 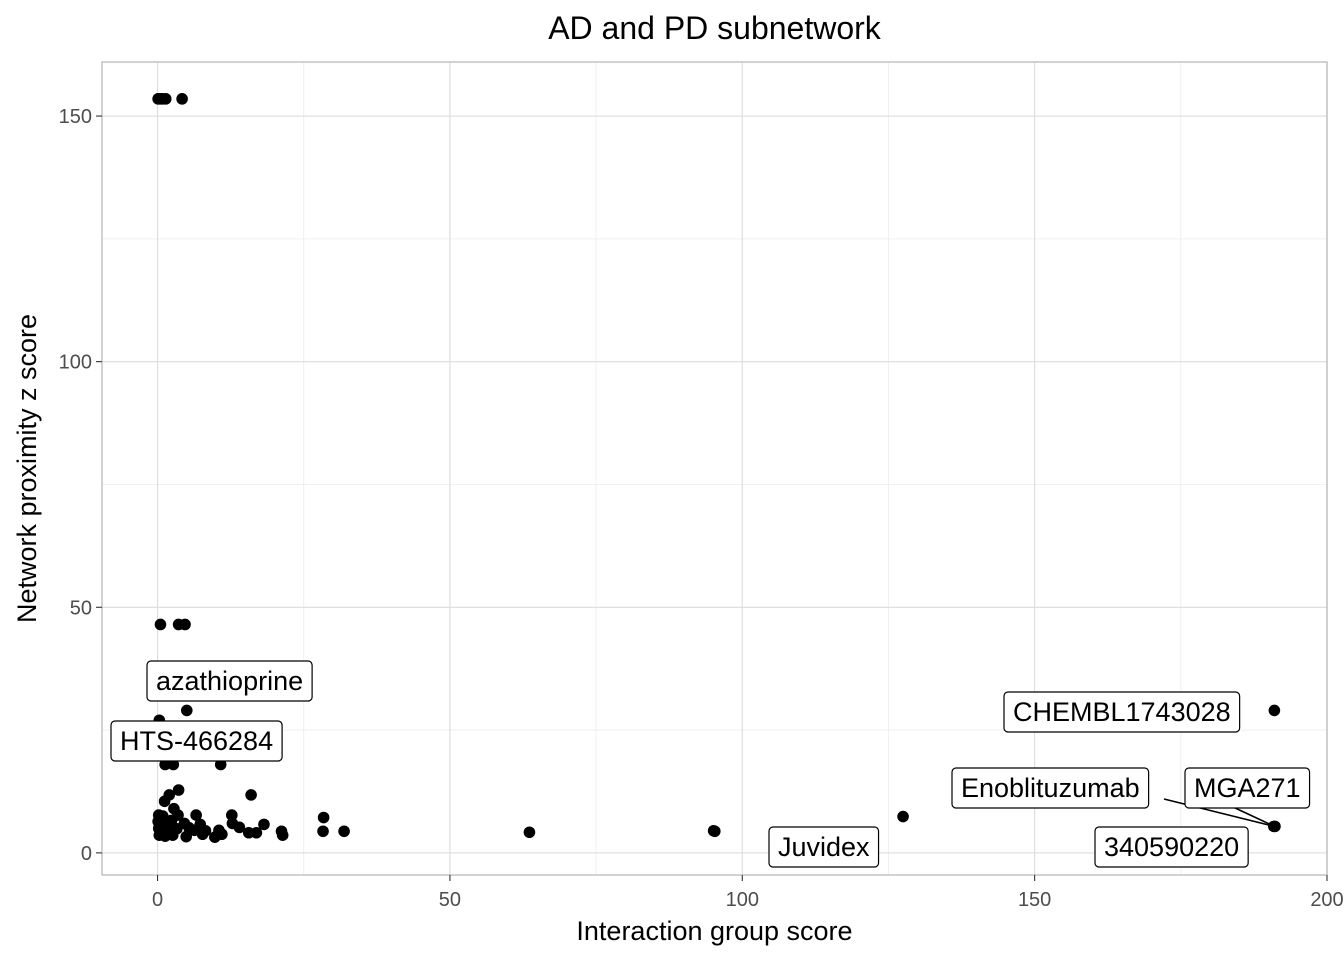 I want to click on point-label: 340590220, so click(x=1171, y=847).